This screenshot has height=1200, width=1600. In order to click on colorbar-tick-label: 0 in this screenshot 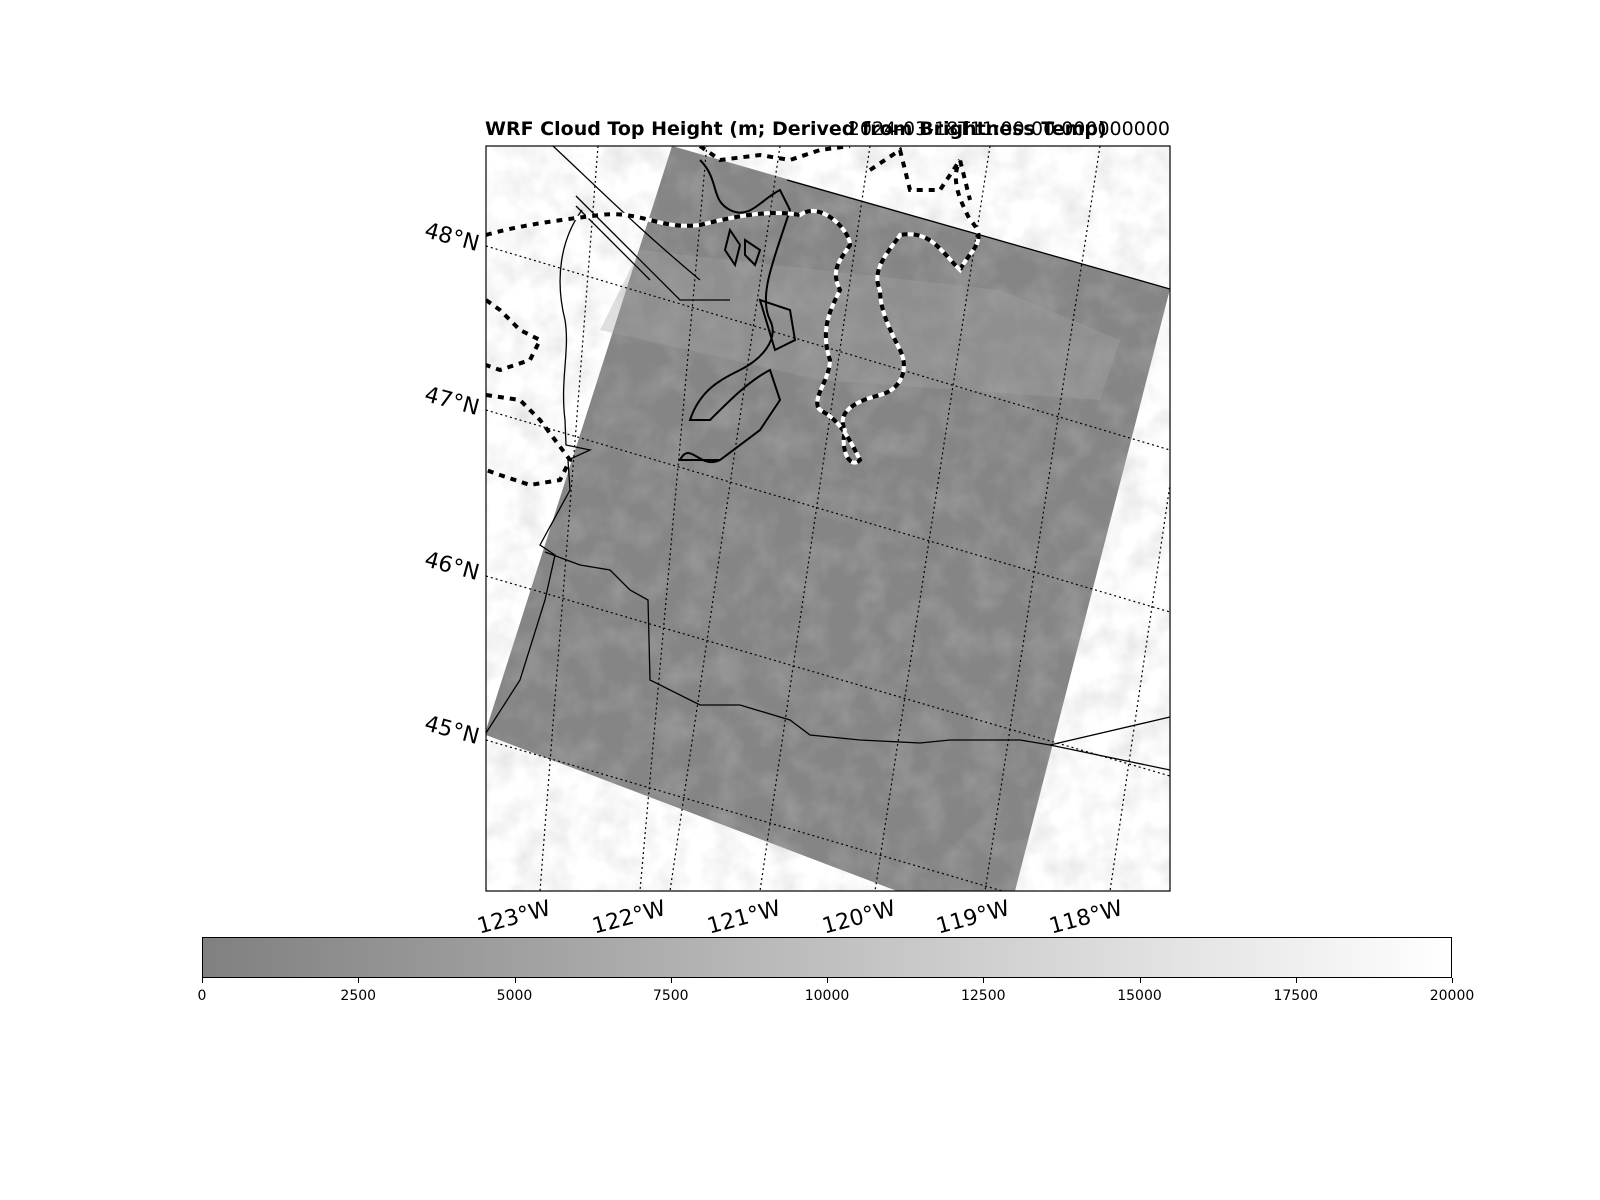, I will do `click(202, 996)`.